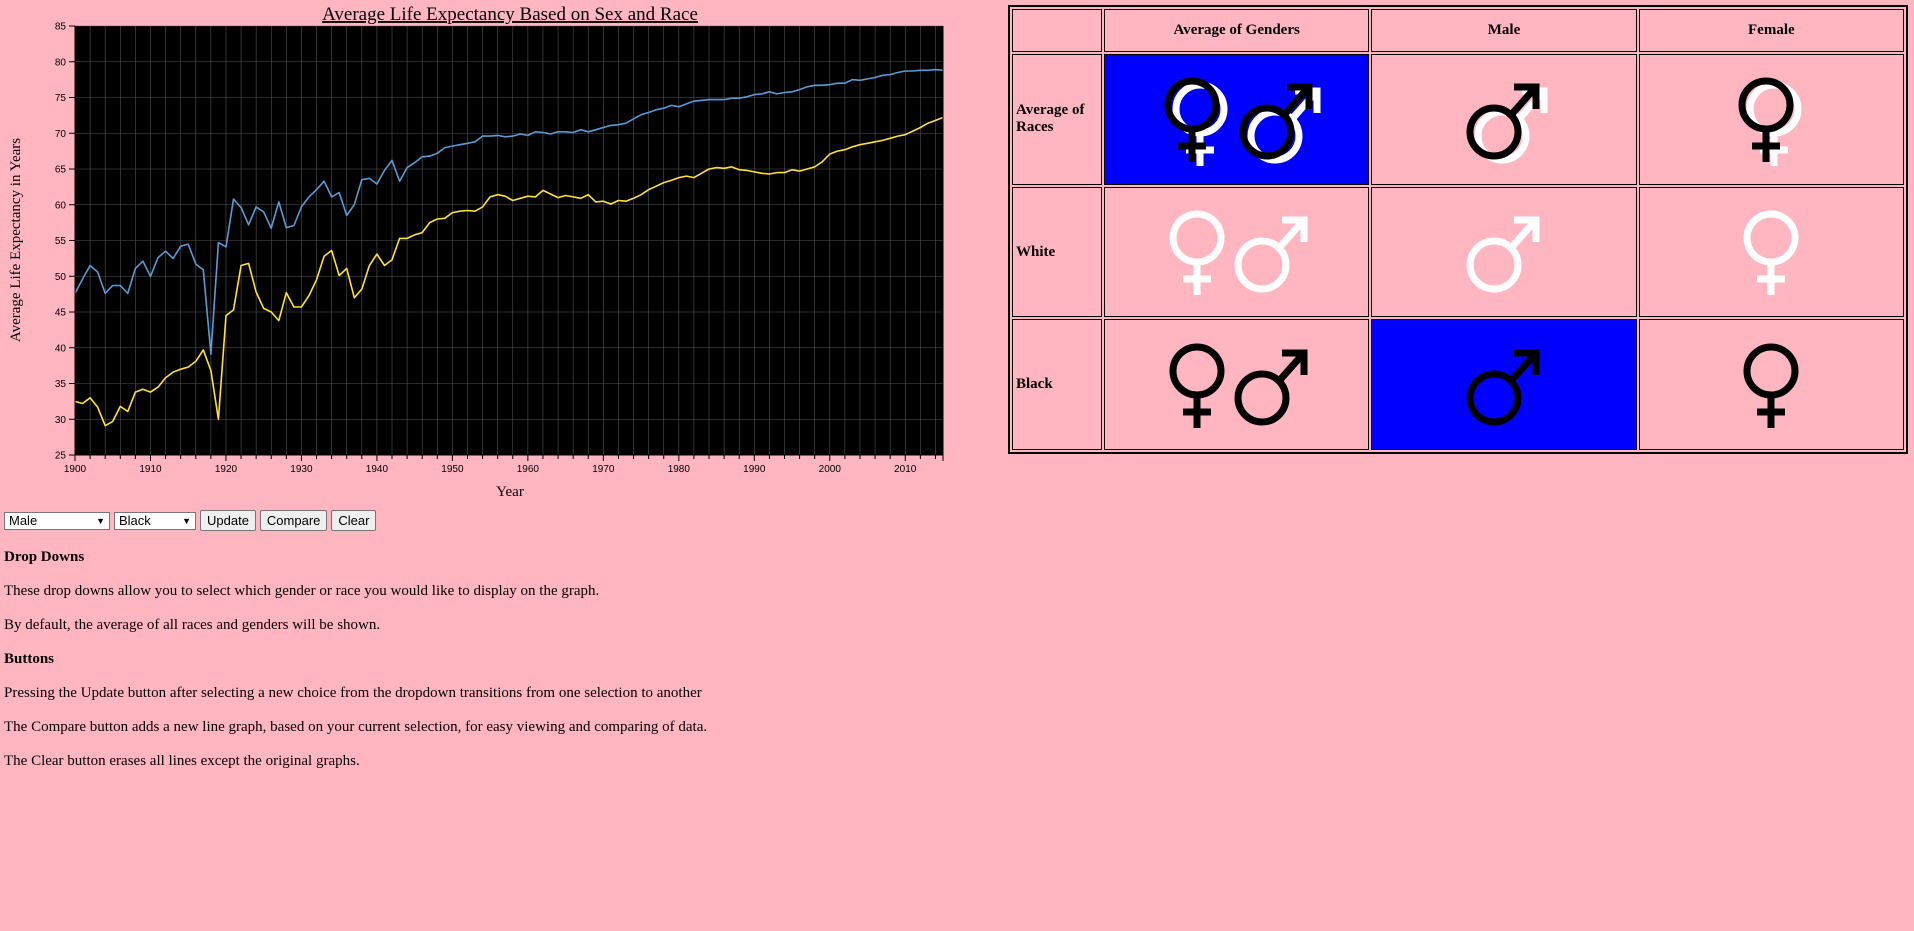 Image resolution: width=1914 pixels, height=931 pixels. What do you see at coordinates (61, 62) in the screenshot?
I see `y-tick-label: 80` at bounding box center [61, 62].